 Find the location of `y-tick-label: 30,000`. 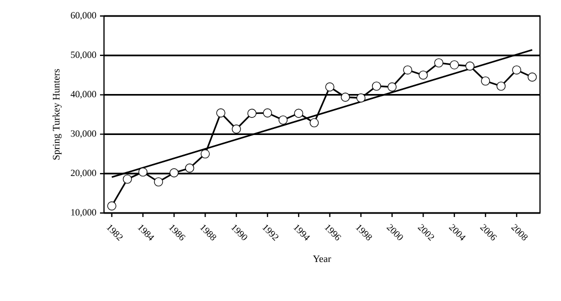

y-tick-label: 30,000 is located at coordinates (83, 134).